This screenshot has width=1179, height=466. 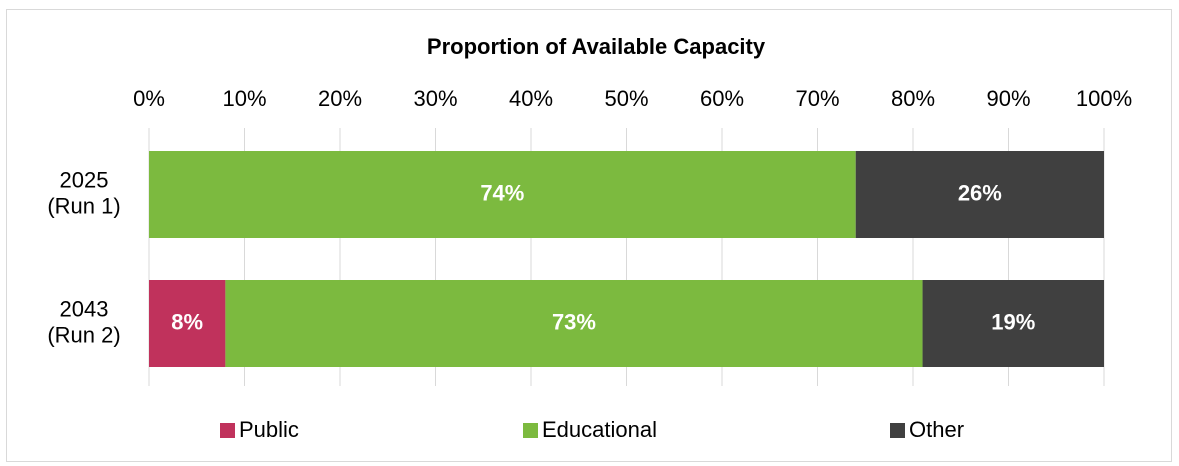 I want to click on chart-title: Proportion of Available Capacity, so click(x=596, y=46).